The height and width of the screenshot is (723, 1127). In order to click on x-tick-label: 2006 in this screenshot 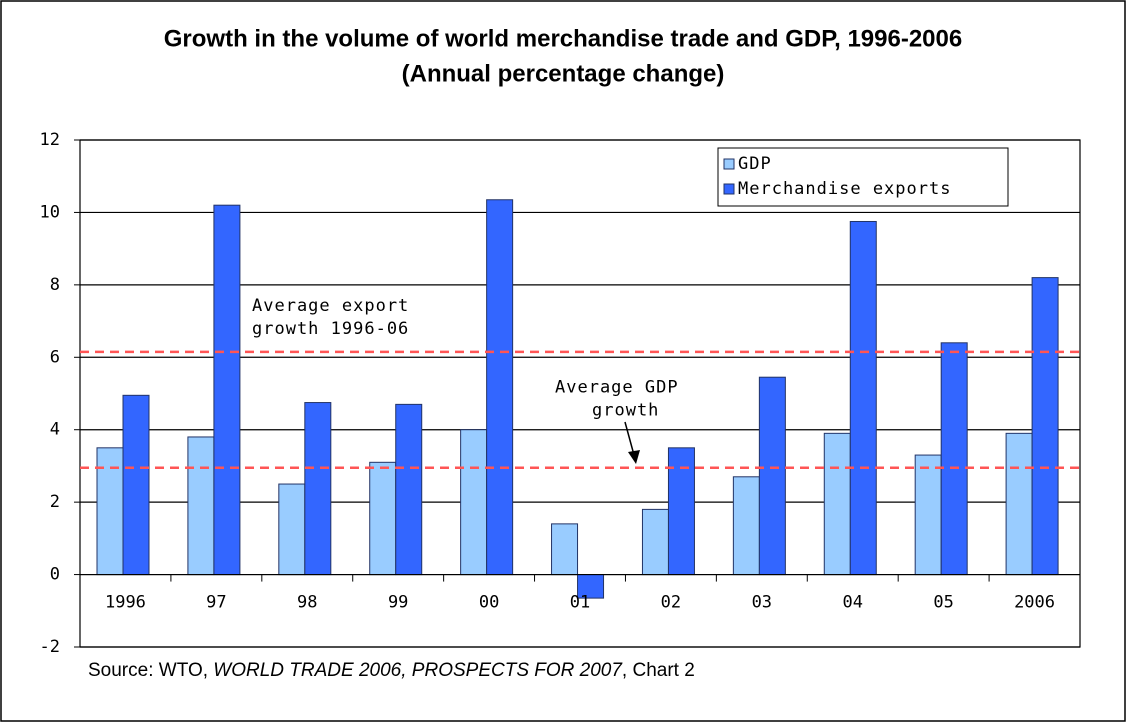, I will do `click(1034, 603)`.